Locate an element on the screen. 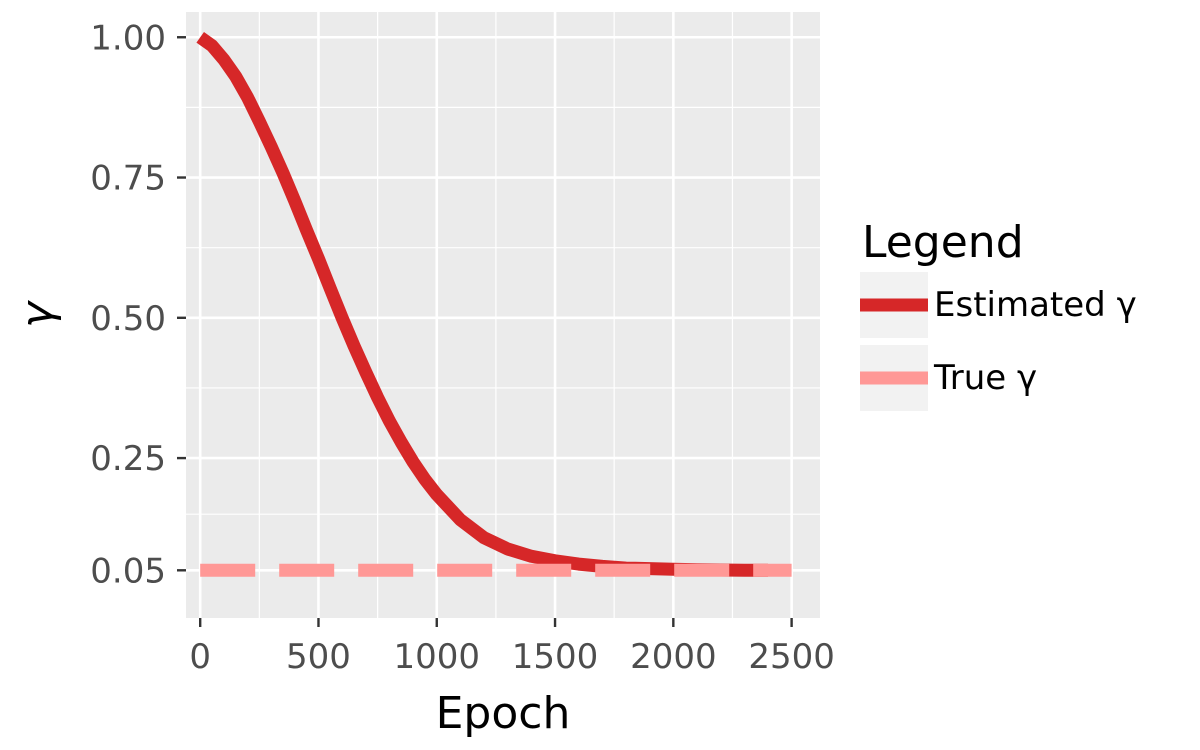 Image resolution: width=1200 pixels, height=750 pixels. y-tick-label: 0.50 is located at coordinates (128, 319).